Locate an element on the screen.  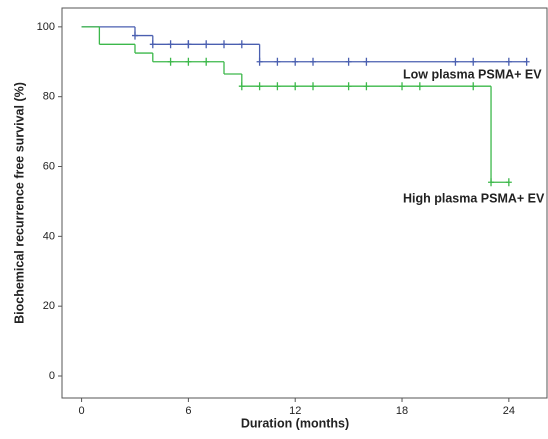
y-tick-label: 80 is located at coordinates (49, 97).